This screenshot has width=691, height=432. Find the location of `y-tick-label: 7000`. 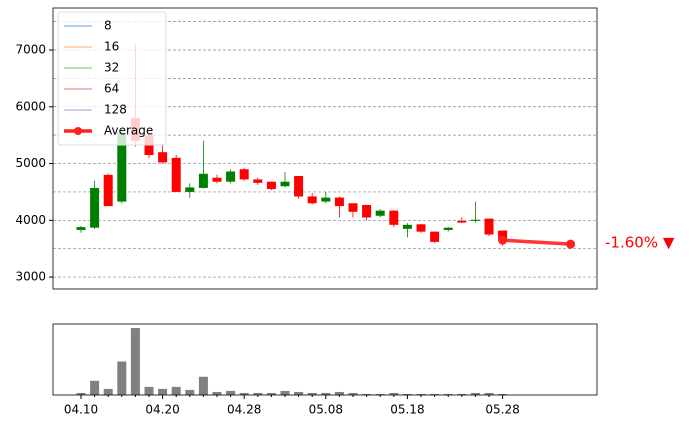

y-tick-label: 7000 is located at coordinates (30, 50).